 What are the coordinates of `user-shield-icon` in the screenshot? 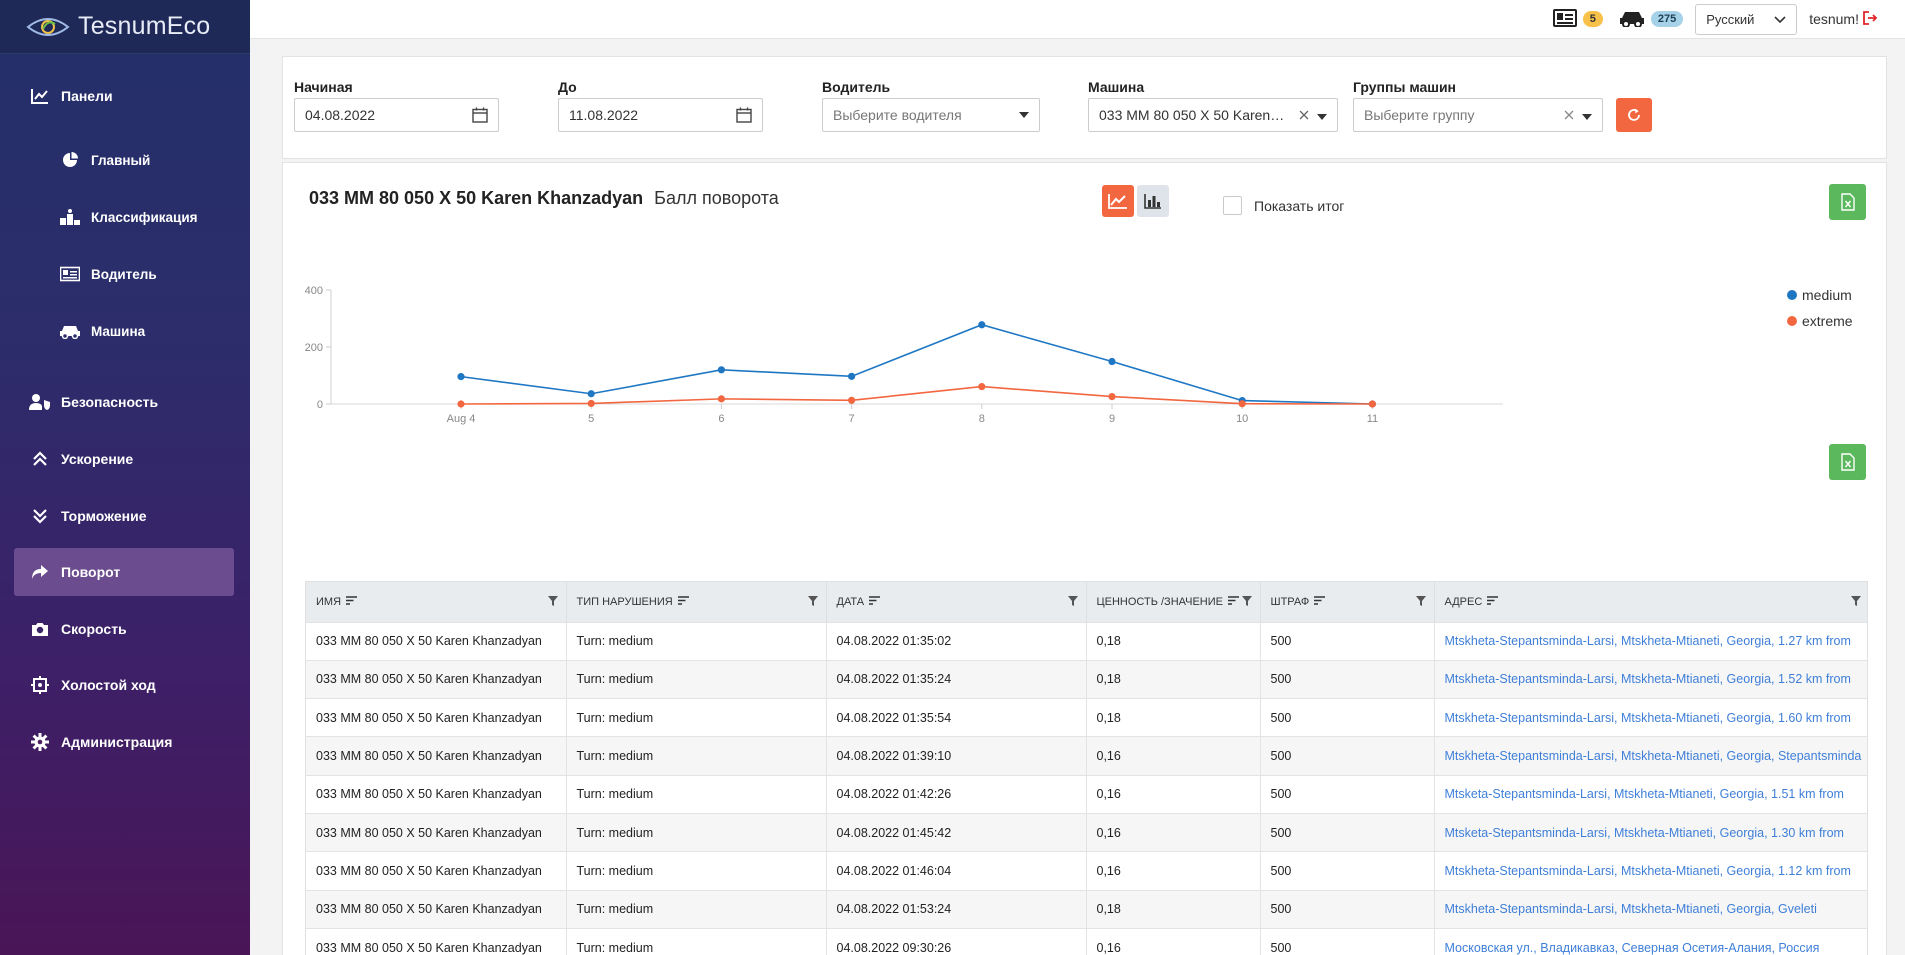 It's located at (40, 402).